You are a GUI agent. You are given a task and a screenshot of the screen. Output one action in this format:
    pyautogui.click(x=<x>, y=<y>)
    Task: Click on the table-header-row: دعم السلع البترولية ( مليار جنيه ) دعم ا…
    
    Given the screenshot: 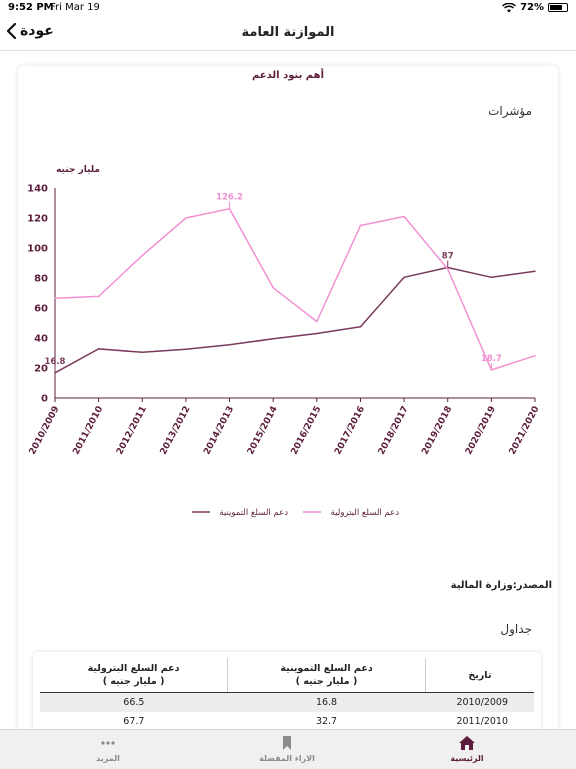 What is the action you would take?
    pyautogui.click(x=287, y=675)
    